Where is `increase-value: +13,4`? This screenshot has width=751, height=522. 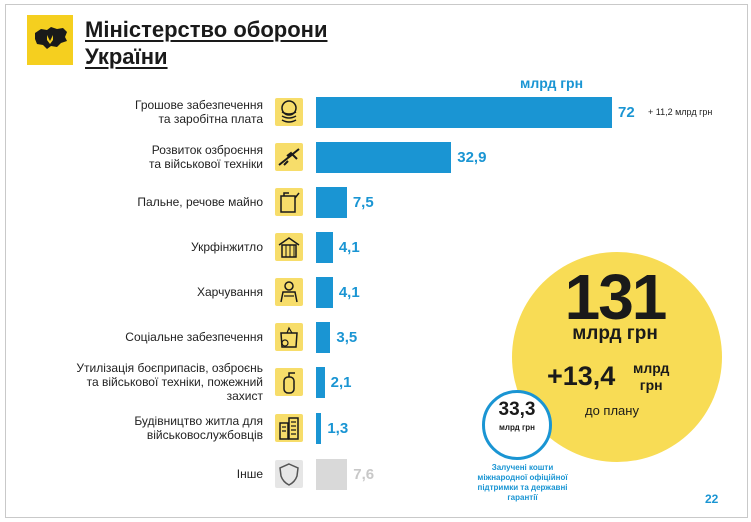 increase-value: +13,4 is located at coordinates (581, 376).